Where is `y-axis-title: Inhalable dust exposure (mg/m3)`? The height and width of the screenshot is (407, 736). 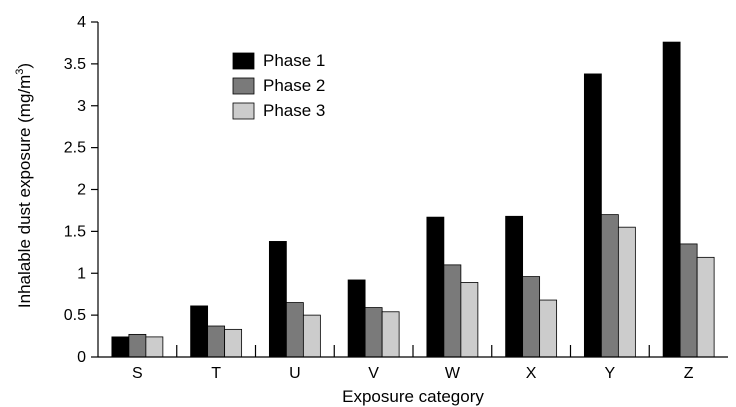 y-axis-title: Inhalable dust exposure (mg/m3) is located at coordinates (24, 185).